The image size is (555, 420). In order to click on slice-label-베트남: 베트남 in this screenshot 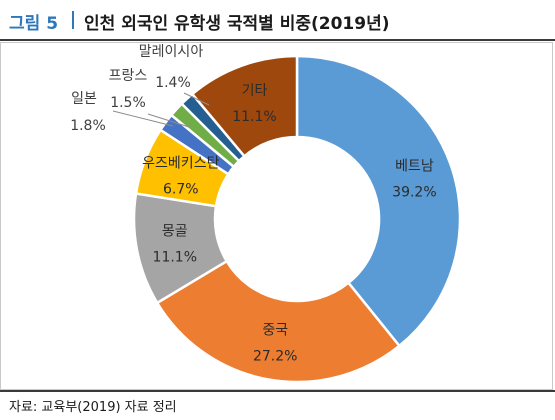, I will do `click(414, 167)`.